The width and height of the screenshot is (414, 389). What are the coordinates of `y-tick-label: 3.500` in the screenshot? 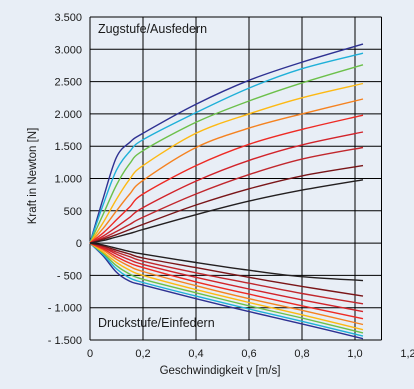 It's located at (68, 18).